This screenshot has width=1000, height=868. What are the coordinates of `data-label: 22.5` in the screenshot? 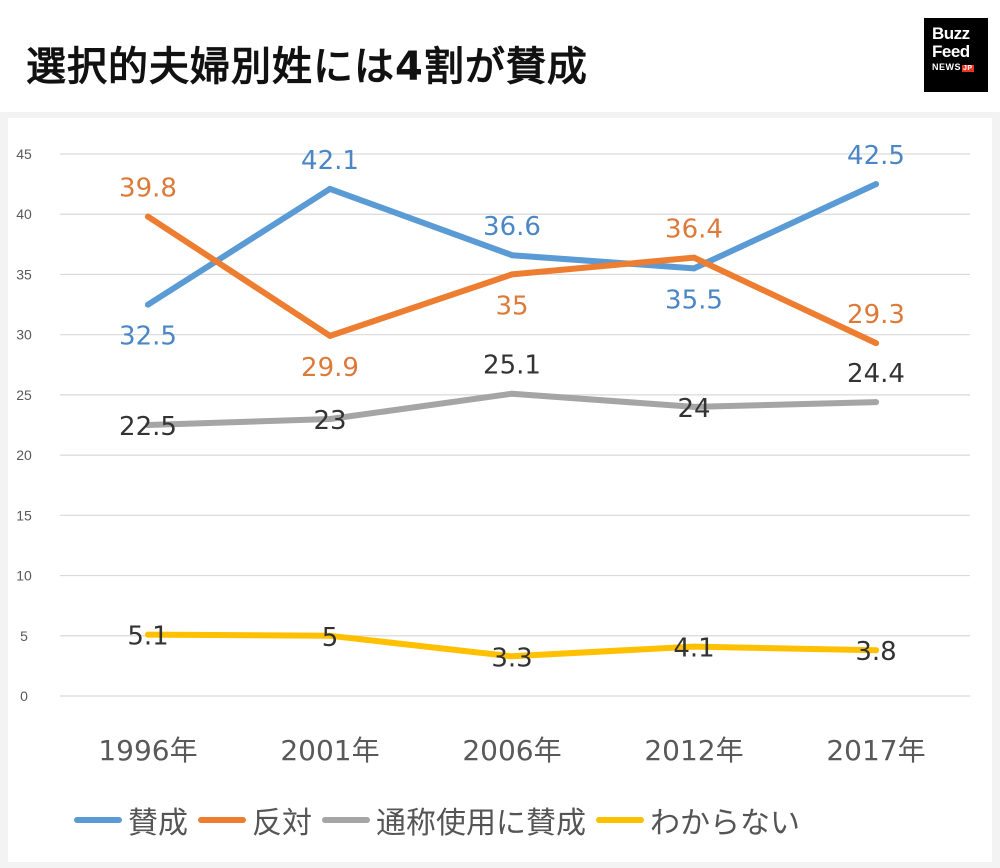 It's located at (148, 427).